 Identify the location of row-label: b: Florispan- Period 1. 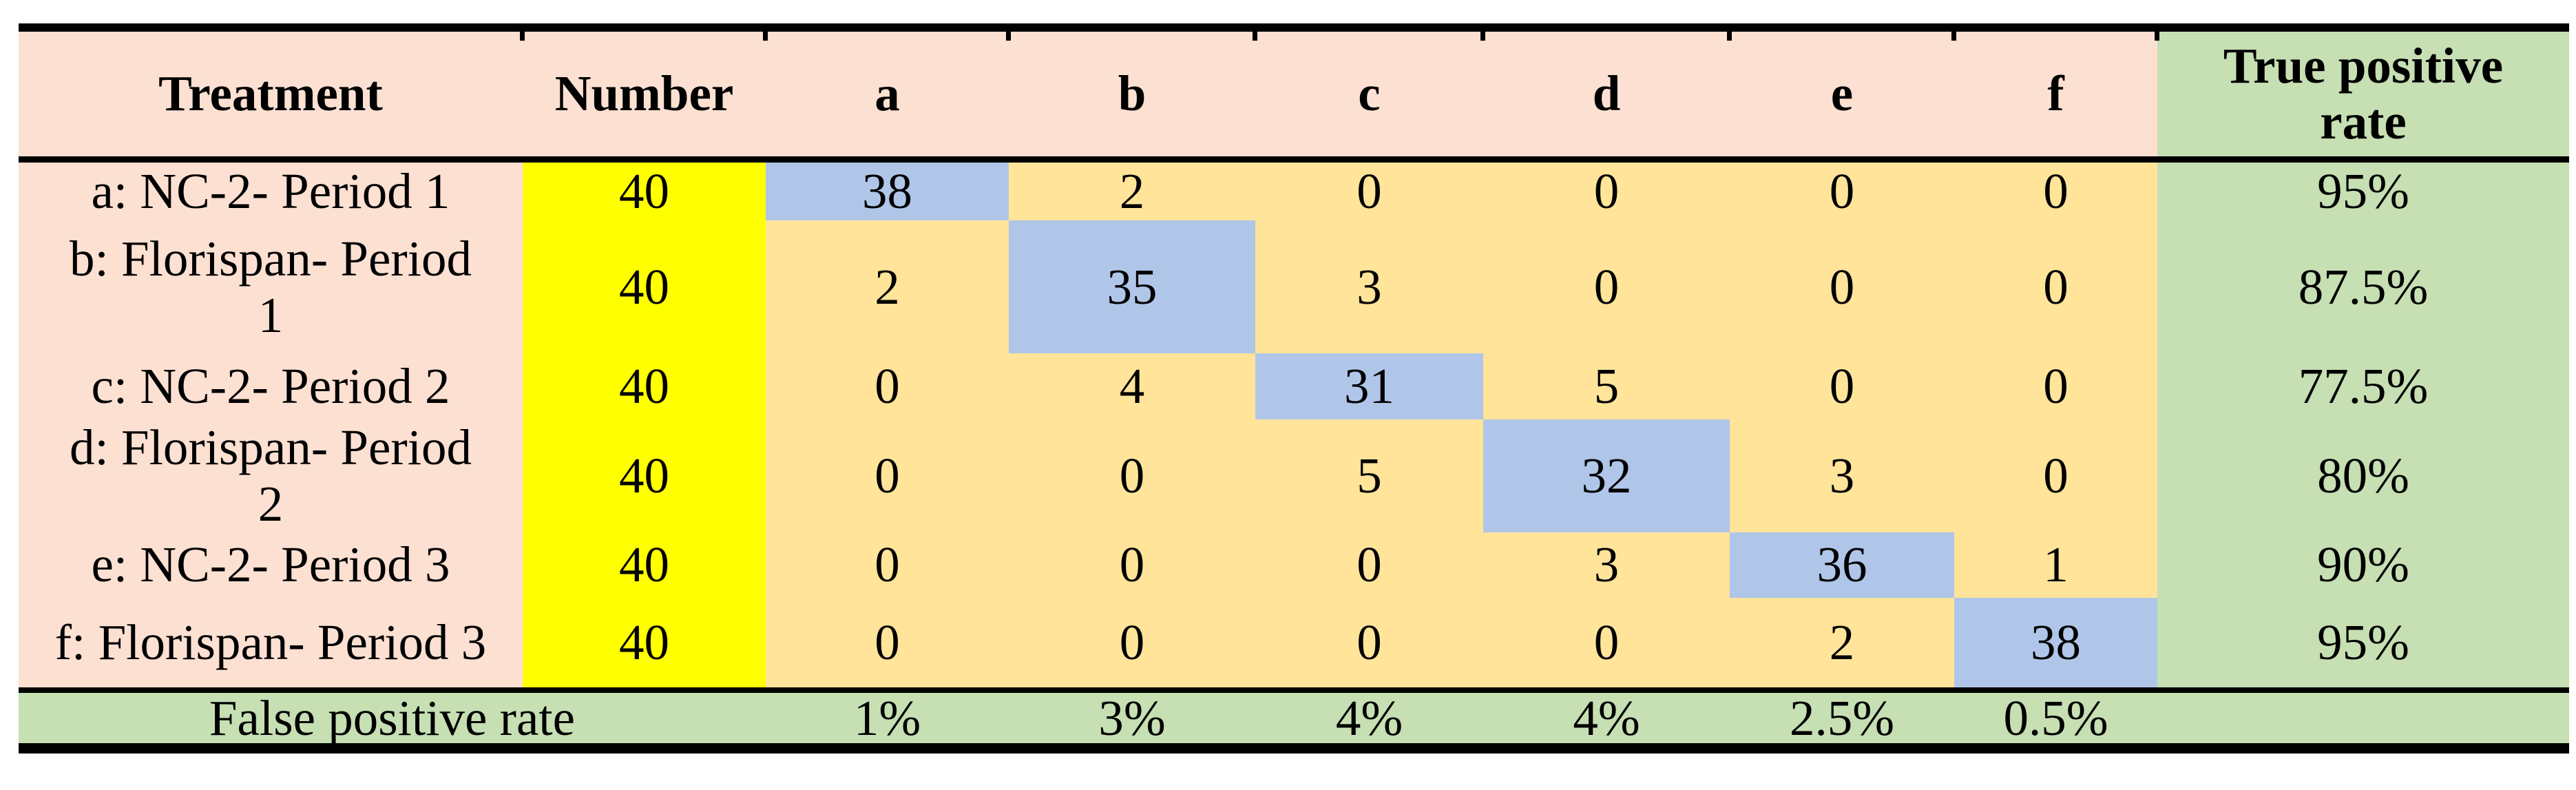
(271, 286).